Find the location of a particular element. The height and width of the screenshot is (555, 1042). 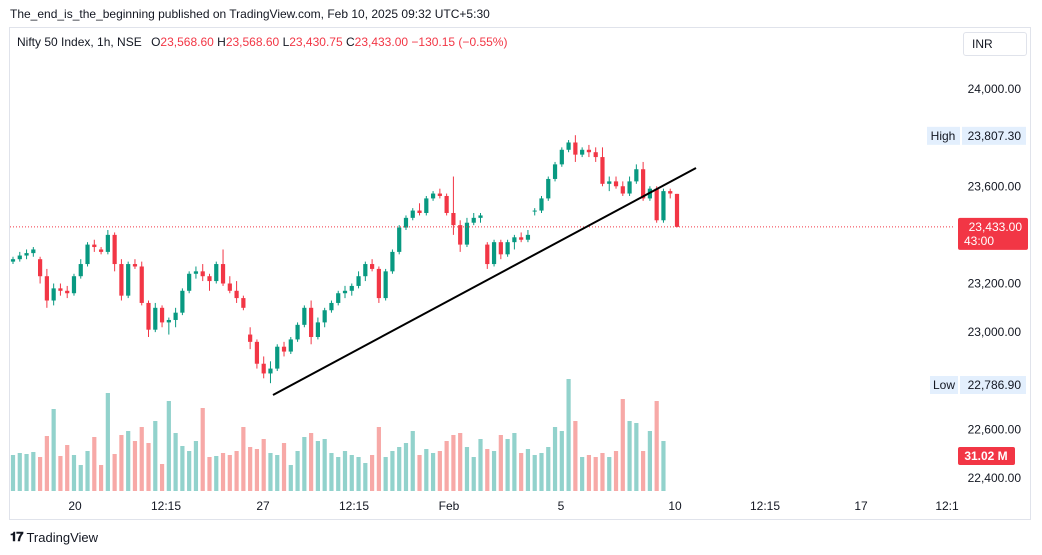

volume-tag is located at coordinates (986, 456).